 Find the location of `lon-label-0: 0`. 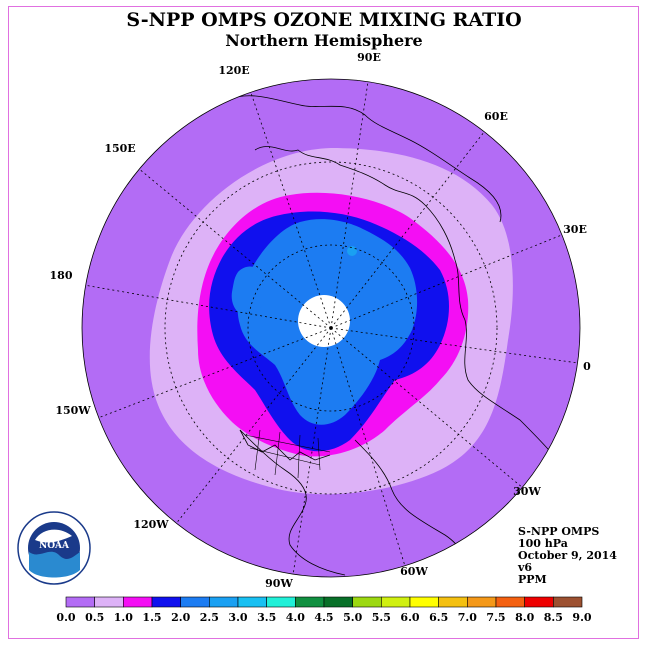

lon-label-0: 0 is located at coordinates (587, 366).